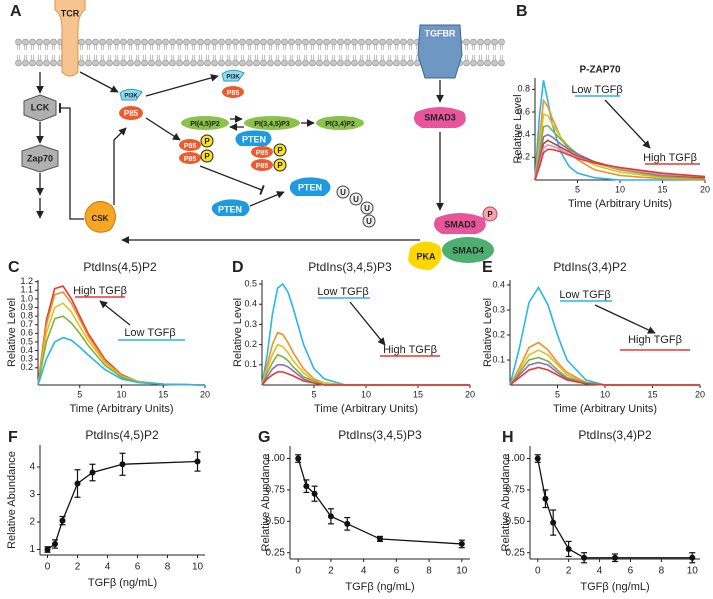 Image resolution: width=713 pixels, height=599 pixels. What do you see at coordinates (440, 51) in the screenshot?
I see `tgfbr` at bounding box center [440, 51].